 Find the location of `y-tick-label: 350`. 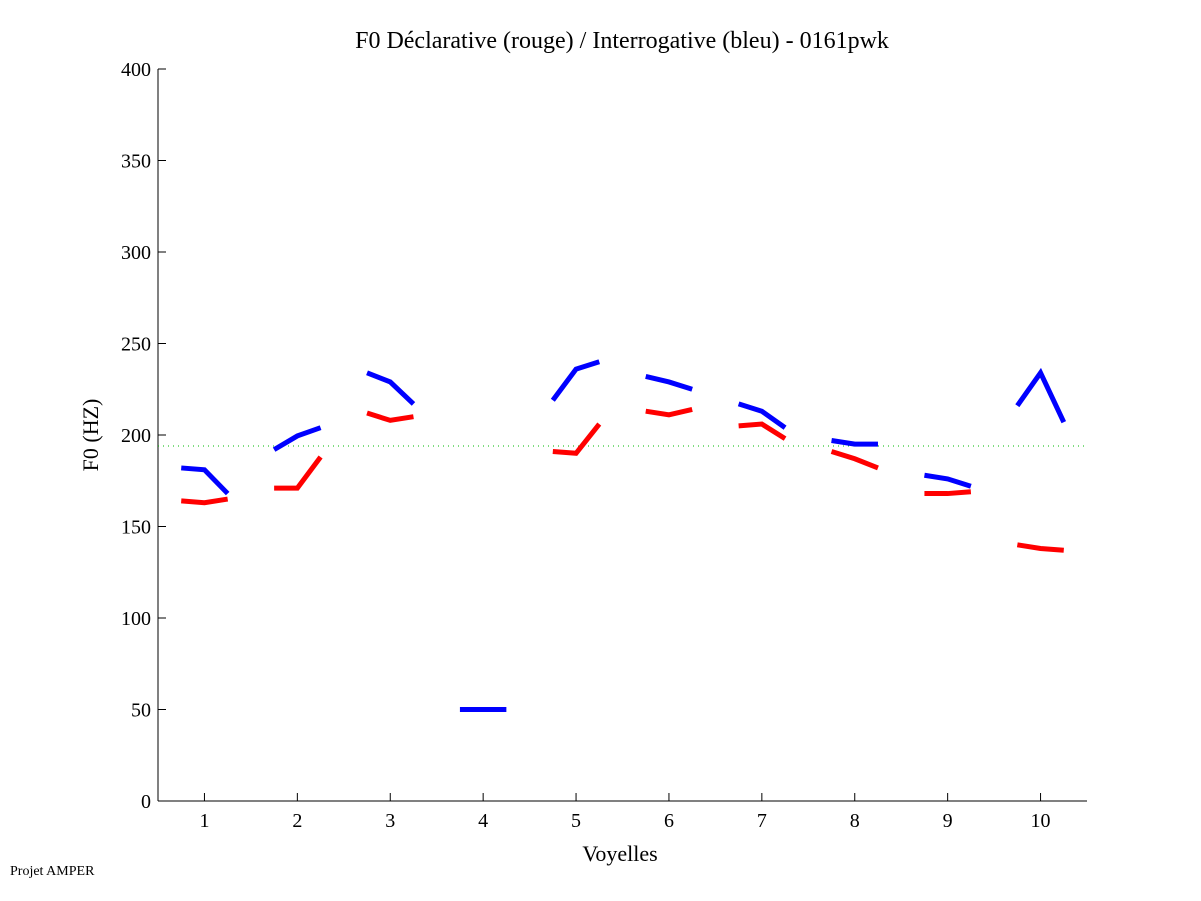

y-tick-label: 350 is located at coordinates (136, 162).